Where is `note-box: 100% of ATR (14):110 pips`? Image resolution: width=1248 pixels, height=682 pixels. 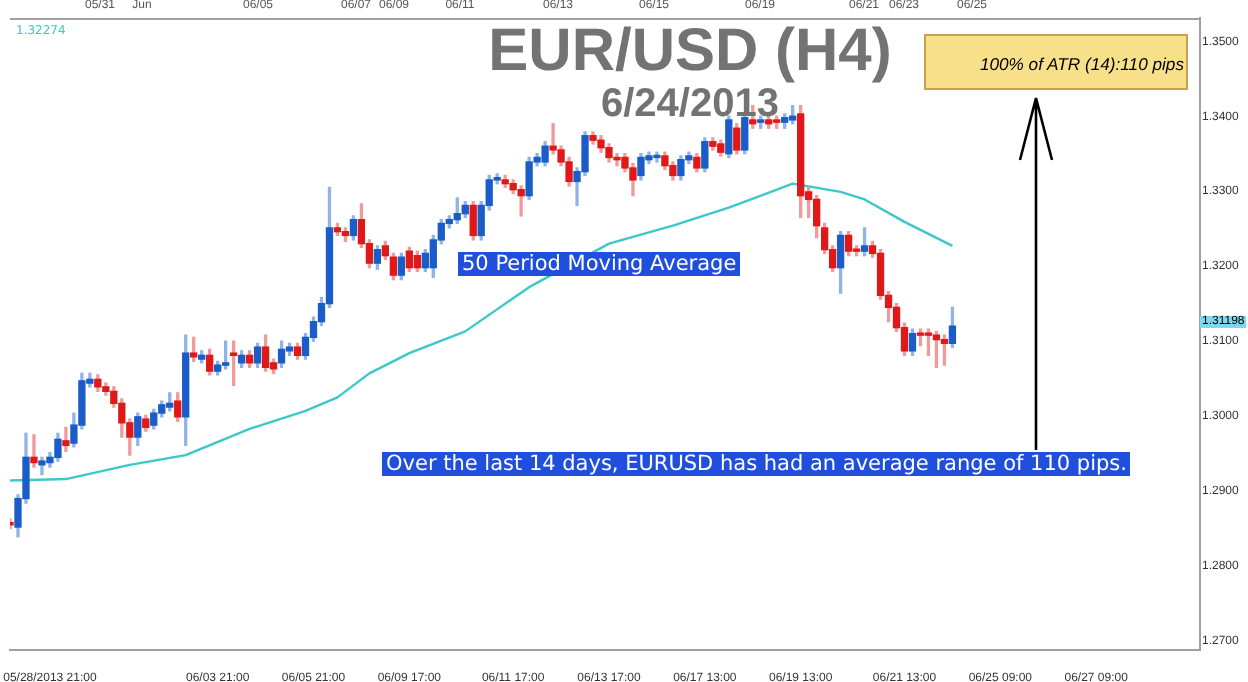
note-box: 100% of ATR (14):110 pips is located at coordinates (1056, 62).